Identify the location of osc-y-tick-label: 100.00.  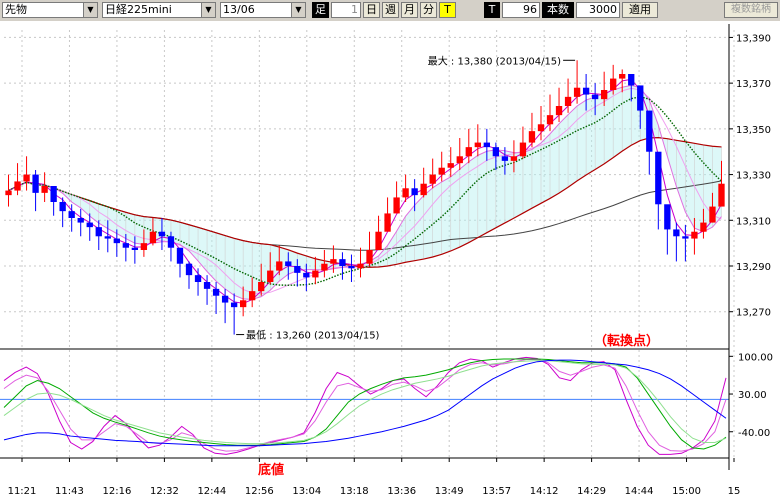
(755, 357).